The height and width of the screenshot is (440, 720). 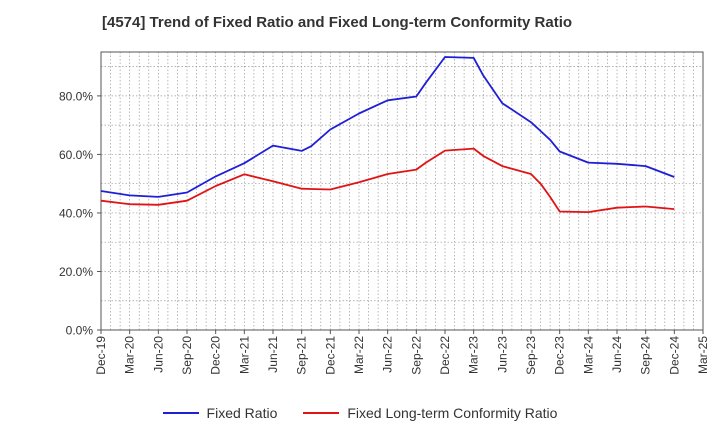 What do you see at coordinates (76, 96) in the screenshot?
I see `y-tick-label: 80.0%` at bounding box center [76, 96].